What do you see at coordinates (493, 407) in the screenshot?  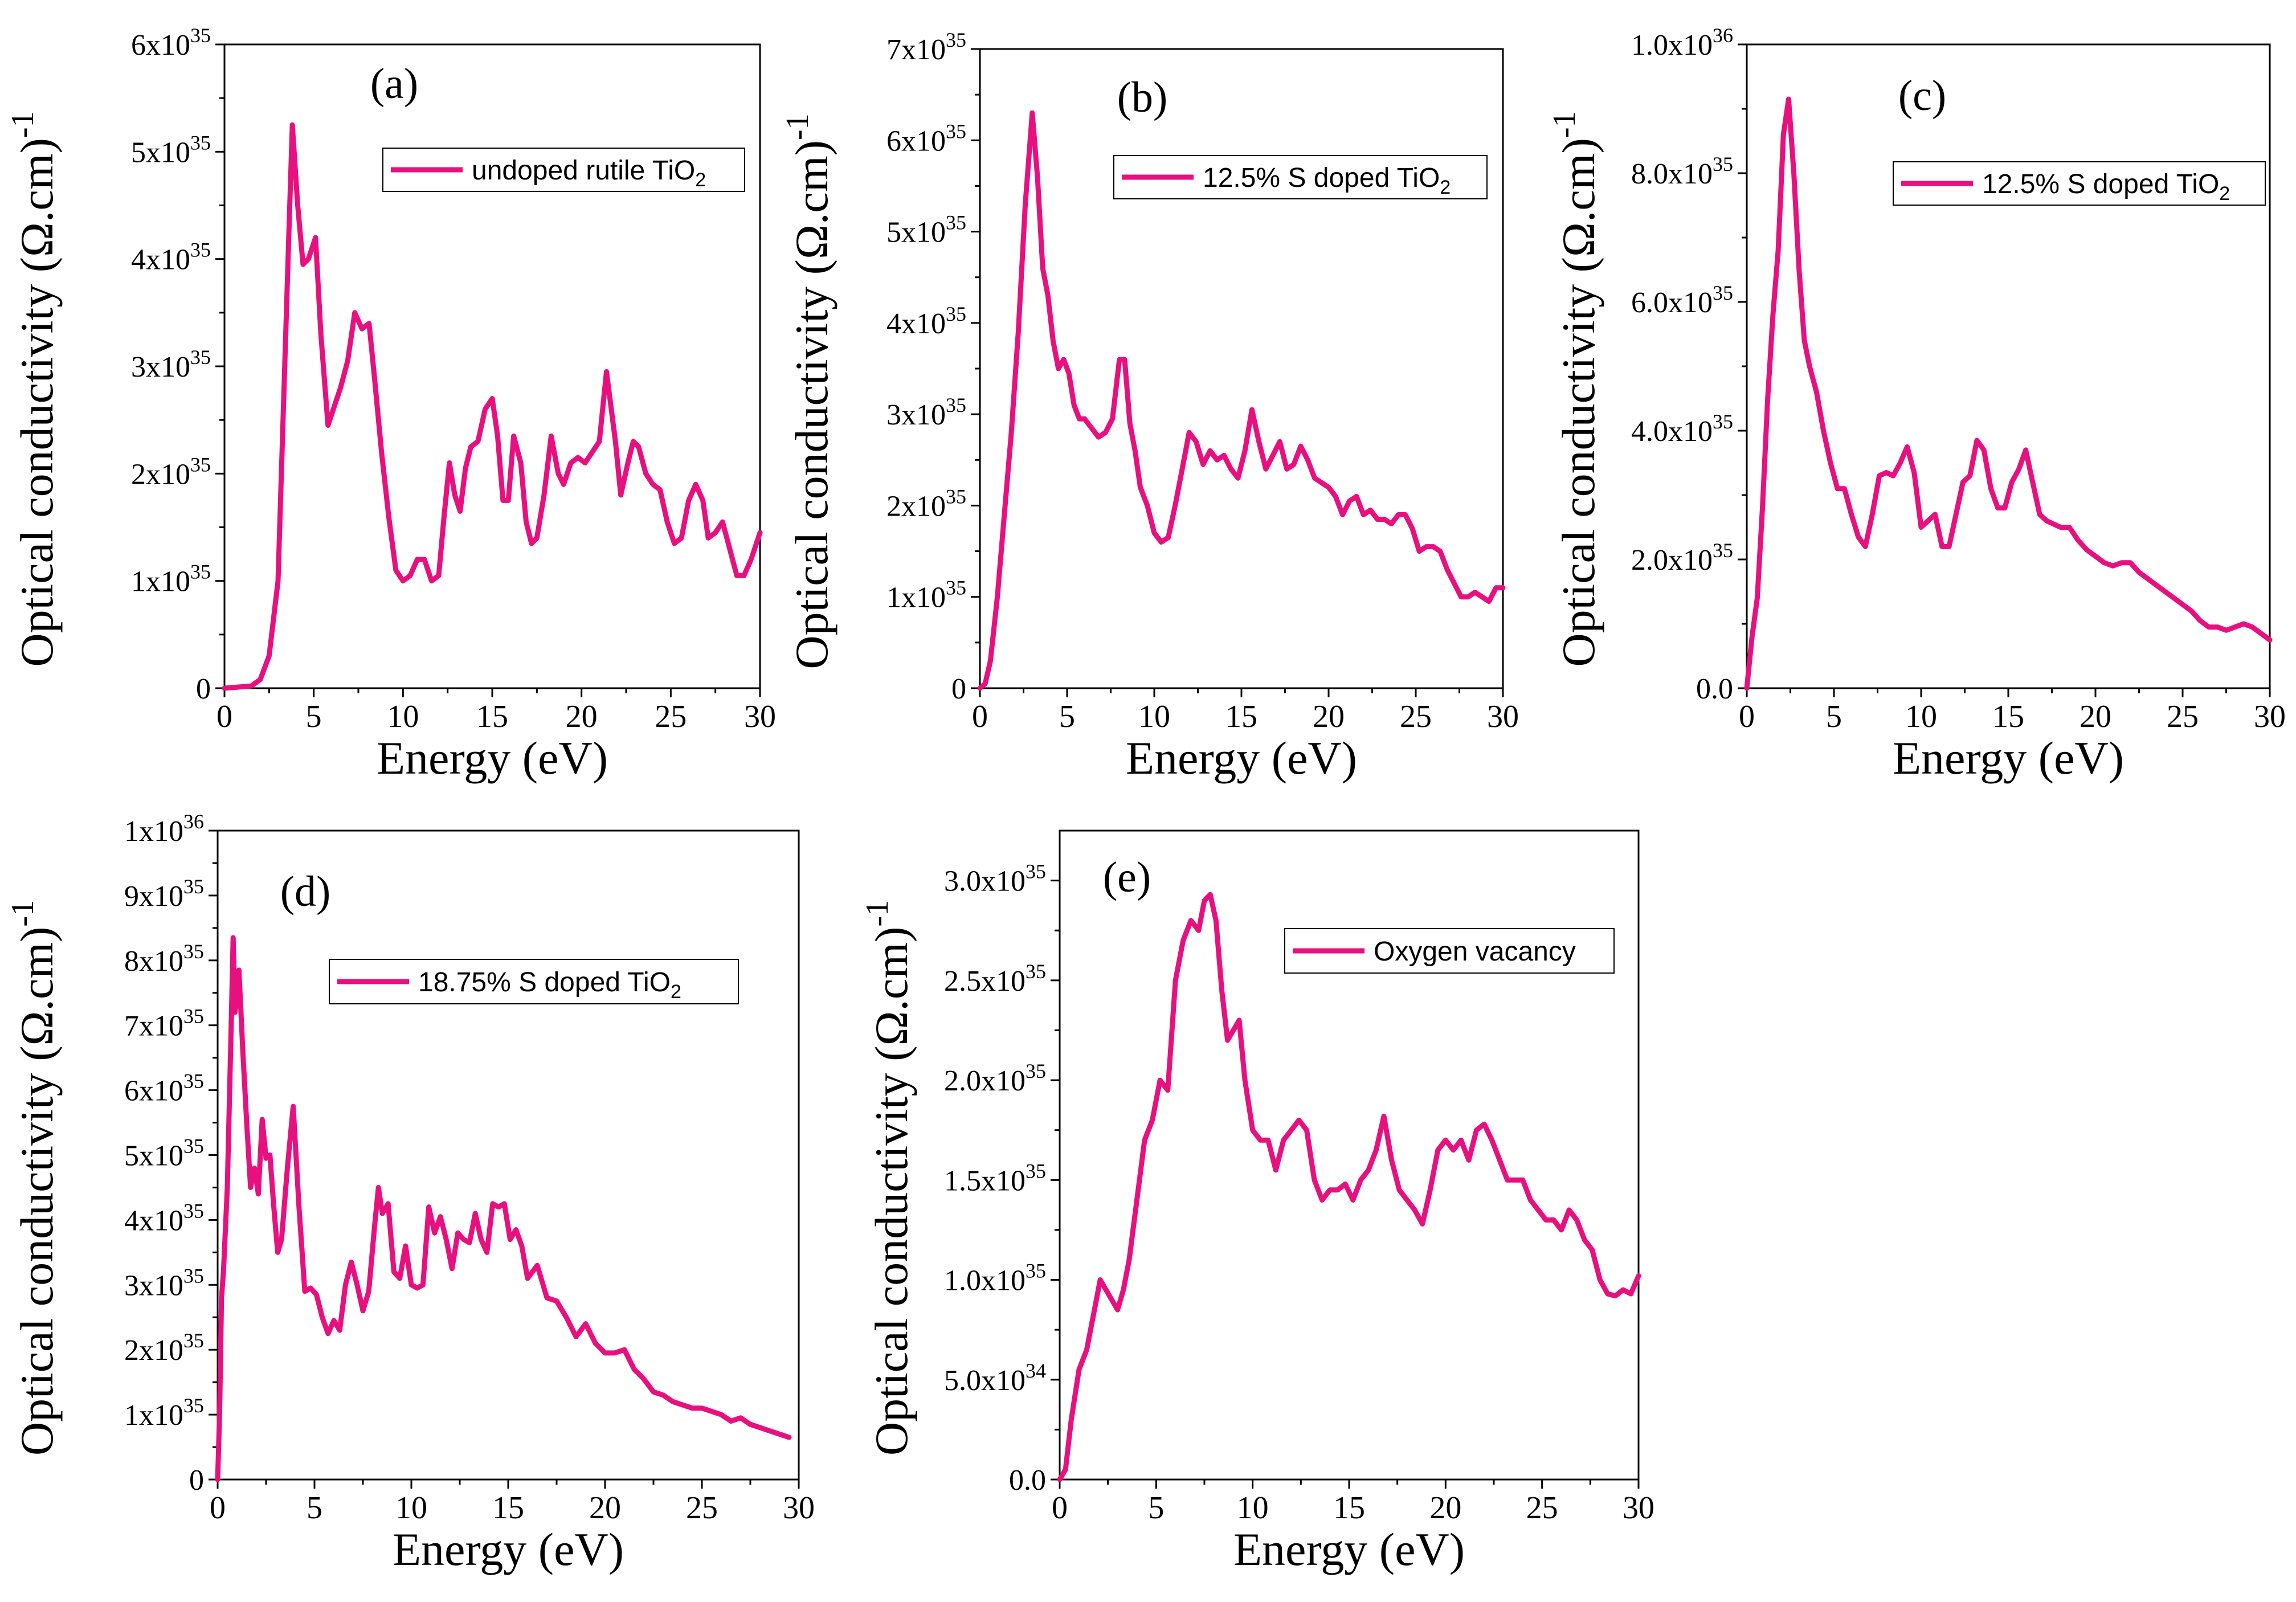 I see `series-line-a` at bounding box center [493, 407].